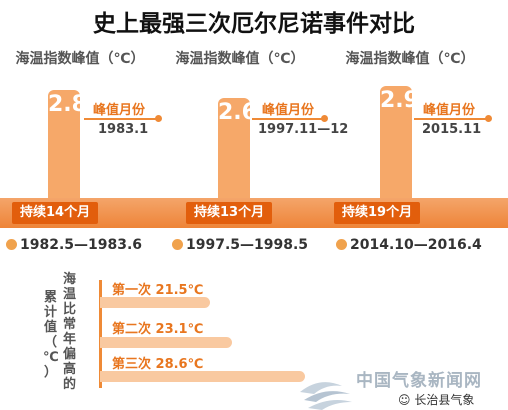 This screenshot has width=508, height=410. Describe the element at coordinates (81, 245) in the screenshot. I see `period-text-1: 1982.5—1983.6` at that location.